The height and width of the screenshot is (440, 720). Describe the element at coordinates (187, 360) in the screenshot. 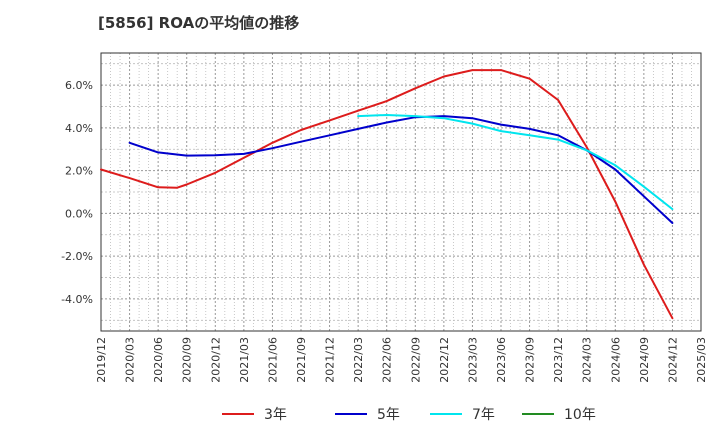

I see `x-tick-label: 2020/09` at that location.